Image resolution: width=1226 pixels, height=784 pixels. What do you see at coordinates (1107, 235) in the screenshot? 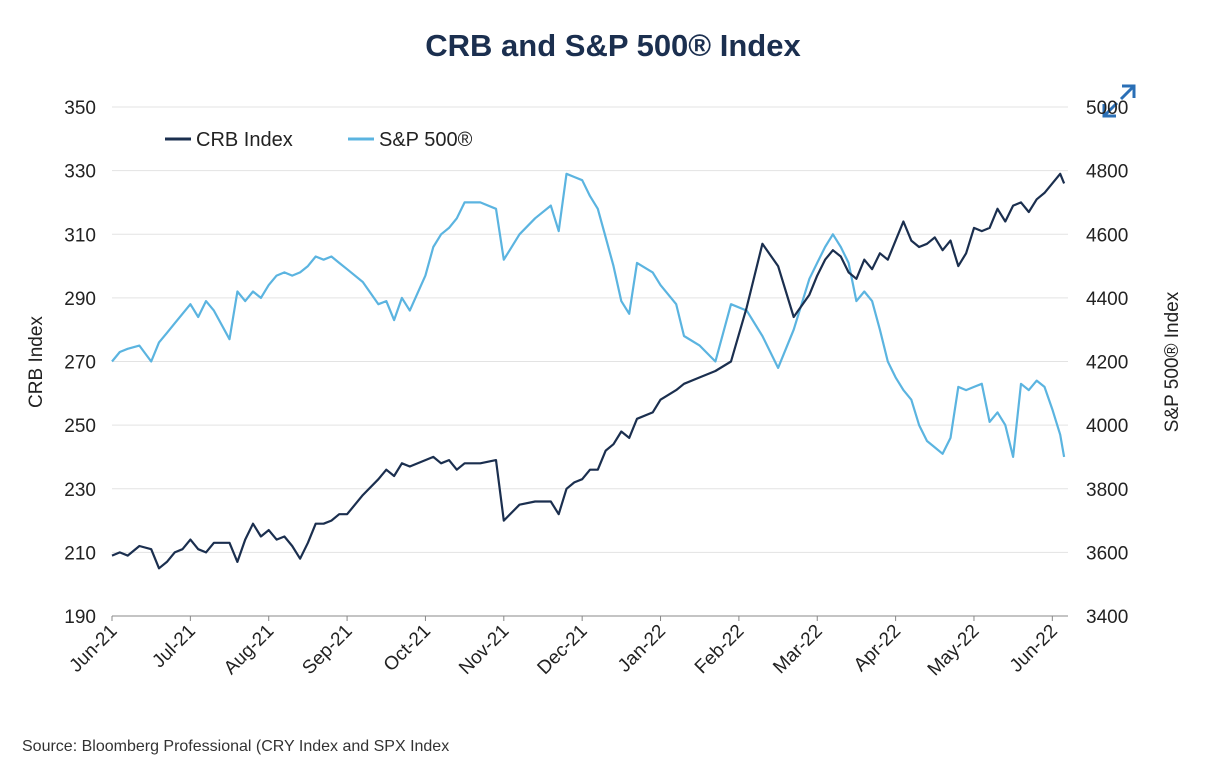
I see `right-tick-label: 4600` at bounding box center [1107, 235].